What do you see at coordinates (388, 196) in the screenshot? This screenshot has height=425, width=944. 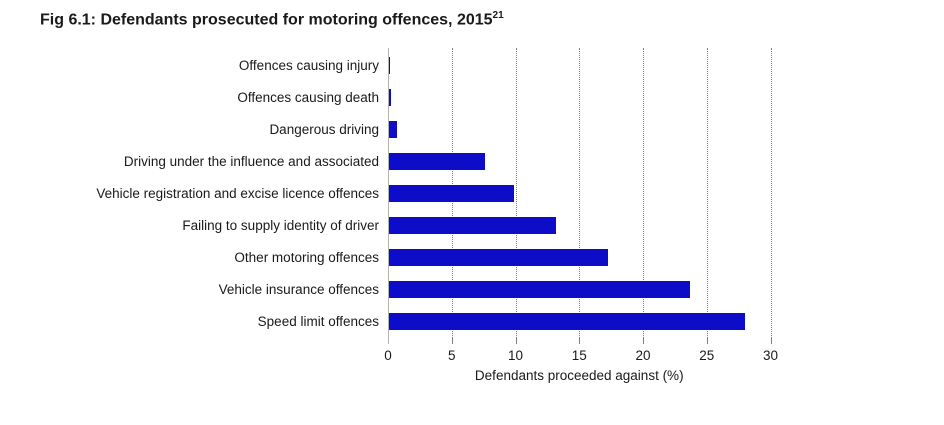 I see `y-axis-line` at bounding box center [388, 196].